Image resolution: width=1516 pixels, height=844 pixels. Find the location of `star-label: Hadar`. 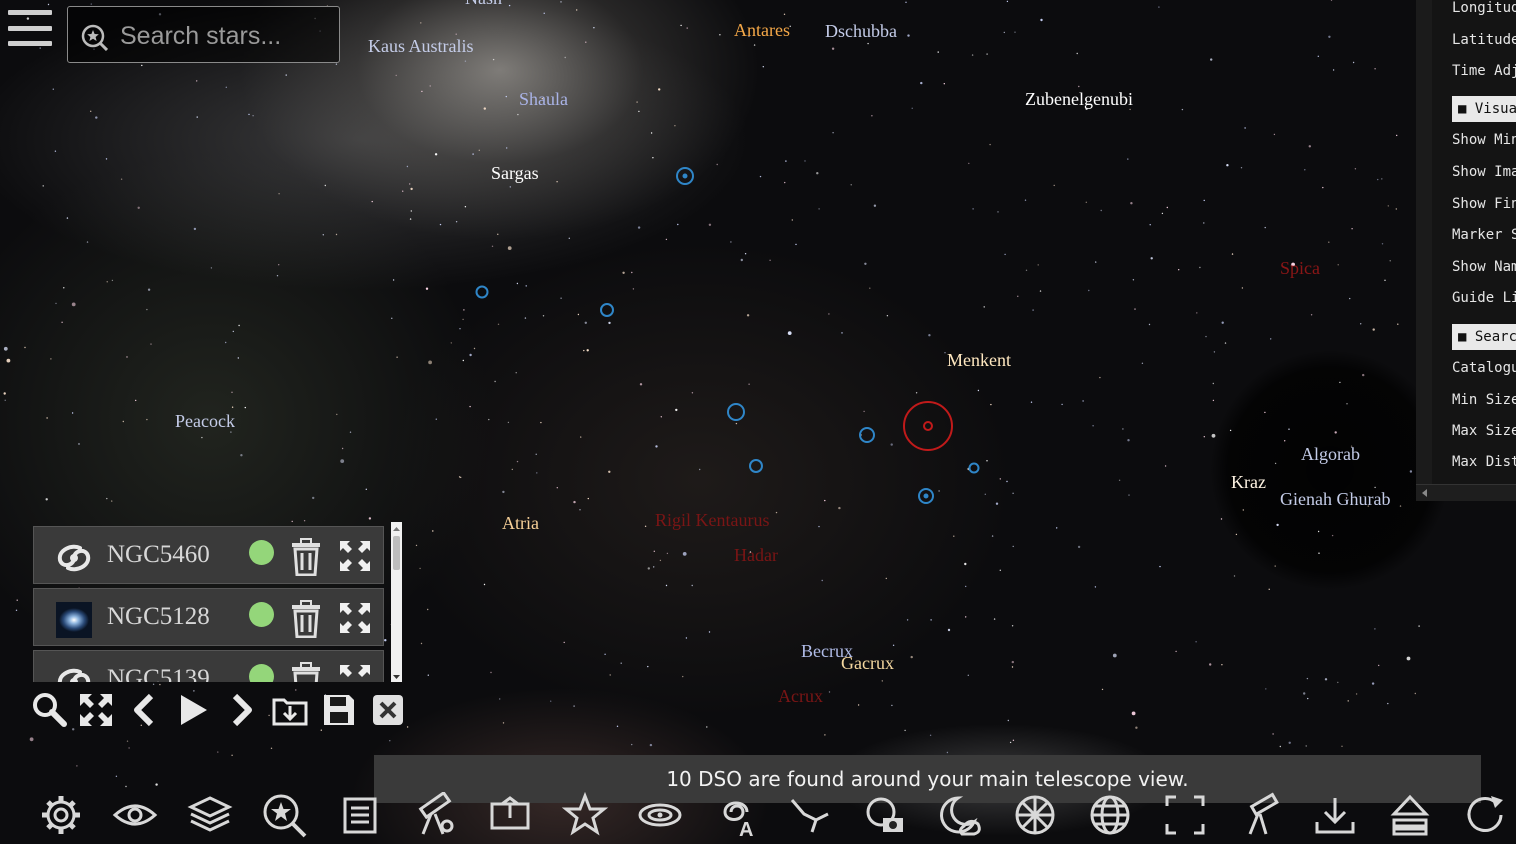

star-label: Hadar is located at coordinates (756, 555).